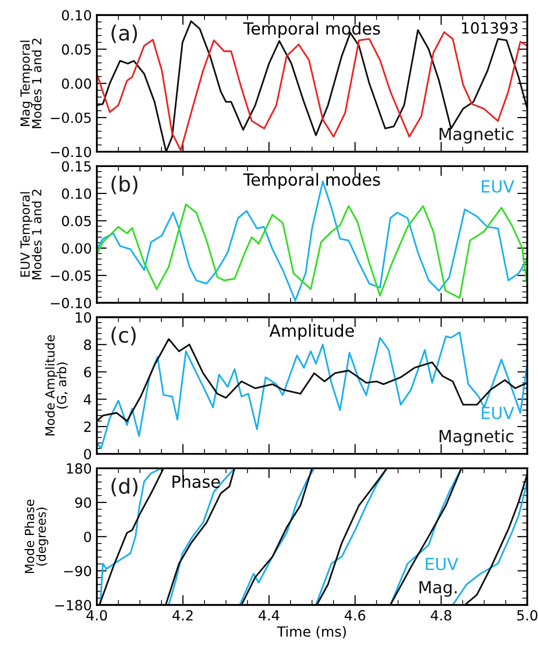 This screenshot has height=654, width=538. Describe the element at coordinates (311, 332) in the screenshot. I see `chart-title: Amplitude` at that location.